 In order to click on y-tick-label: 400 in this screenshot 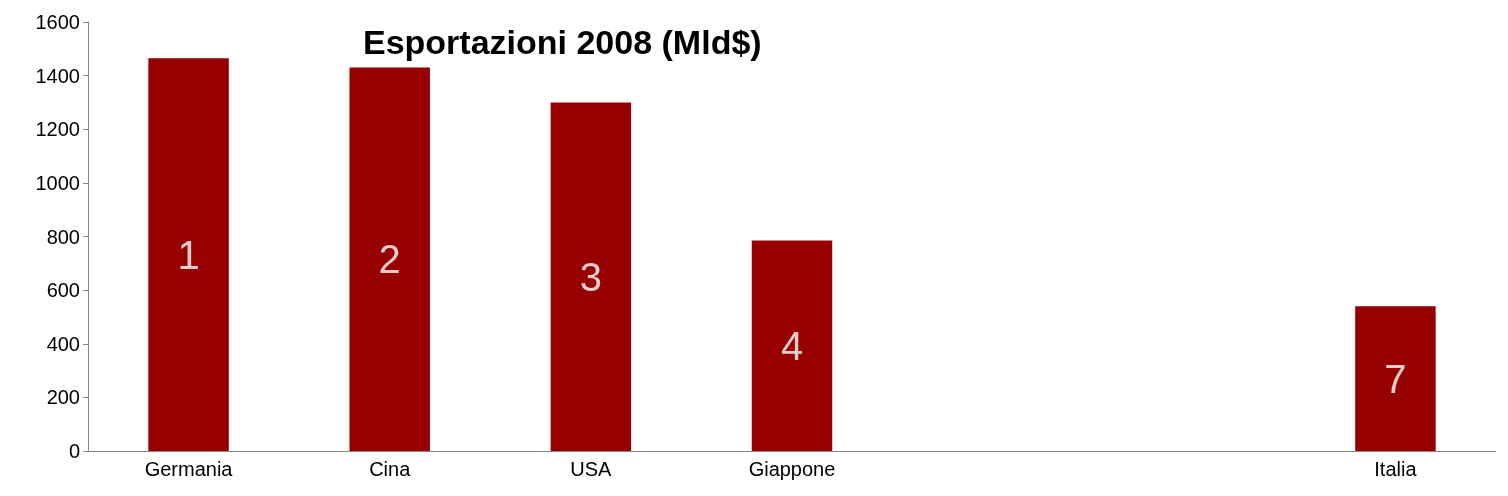, I will do `click(63, 343)`.